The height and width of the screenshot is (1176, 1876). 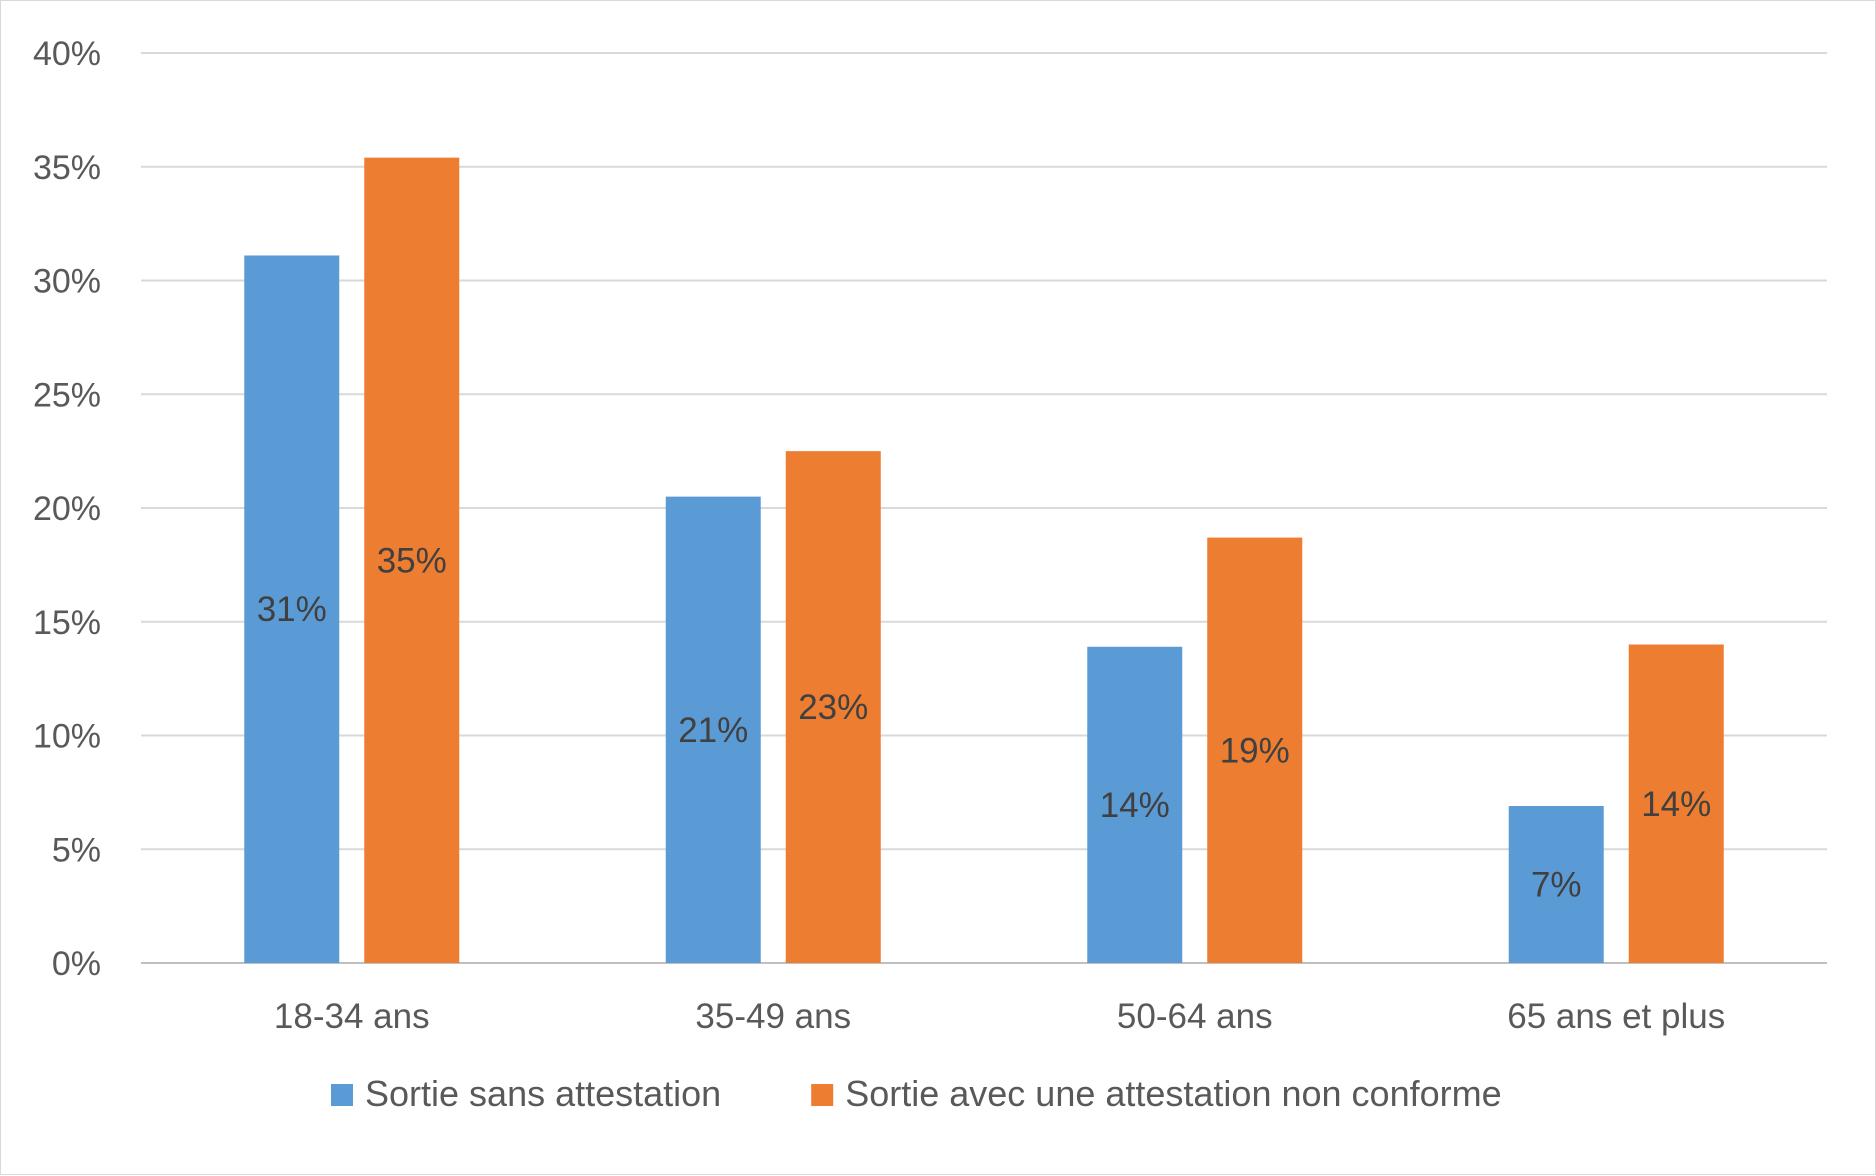 What do you see at coordinates (67, 623) in the screenshot?
I see `y-tick-label: 15%` at bounding box center [67, 623].